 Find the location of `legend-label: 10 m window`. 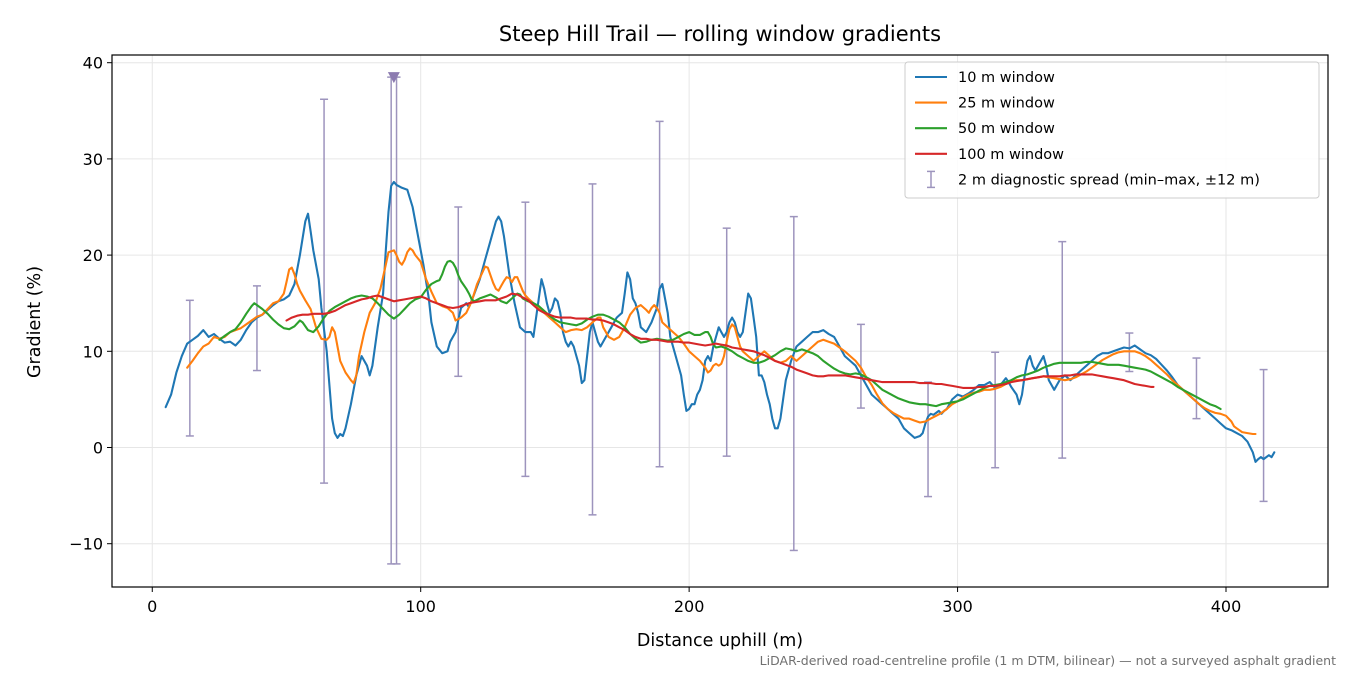

legend-label: 10 m window is located at coordinates (1006, 78).